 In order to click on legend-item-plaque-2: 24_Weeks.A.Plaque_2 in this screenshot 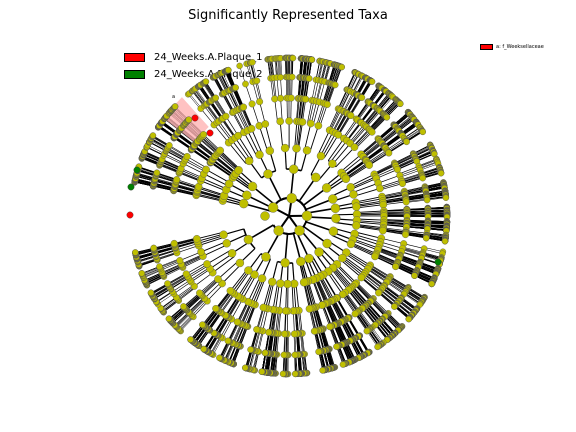, I will do `click(193, 74)`.